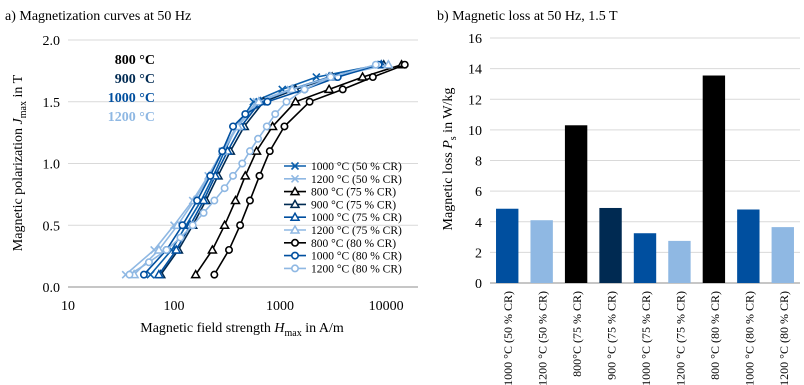 Image resolution: width=804 pixels, height=385 pixels. What do you see at coordinates (52, 103) in the screenshot?
I see `chart-a-y-tick-label: 1.5` at bounding box center [52, 103].